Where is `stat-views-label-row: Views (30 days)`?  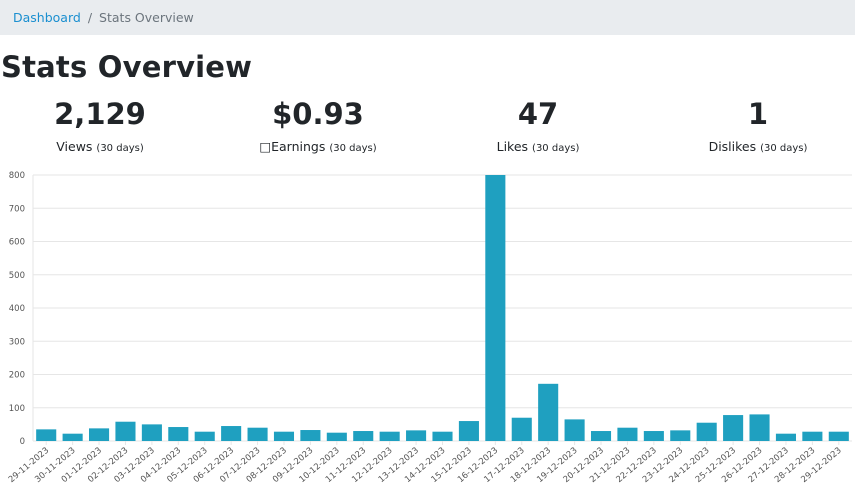 stat-views-label-row: Views (30 days) is located at coordinates (102, 148).